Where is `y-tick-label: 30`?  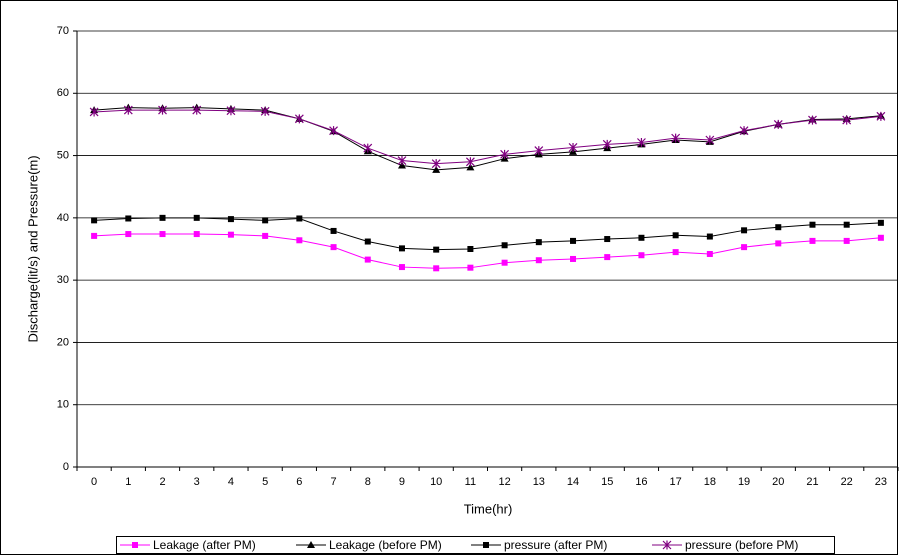
y-tick-label: 30 is located at coordinates (63, 280).